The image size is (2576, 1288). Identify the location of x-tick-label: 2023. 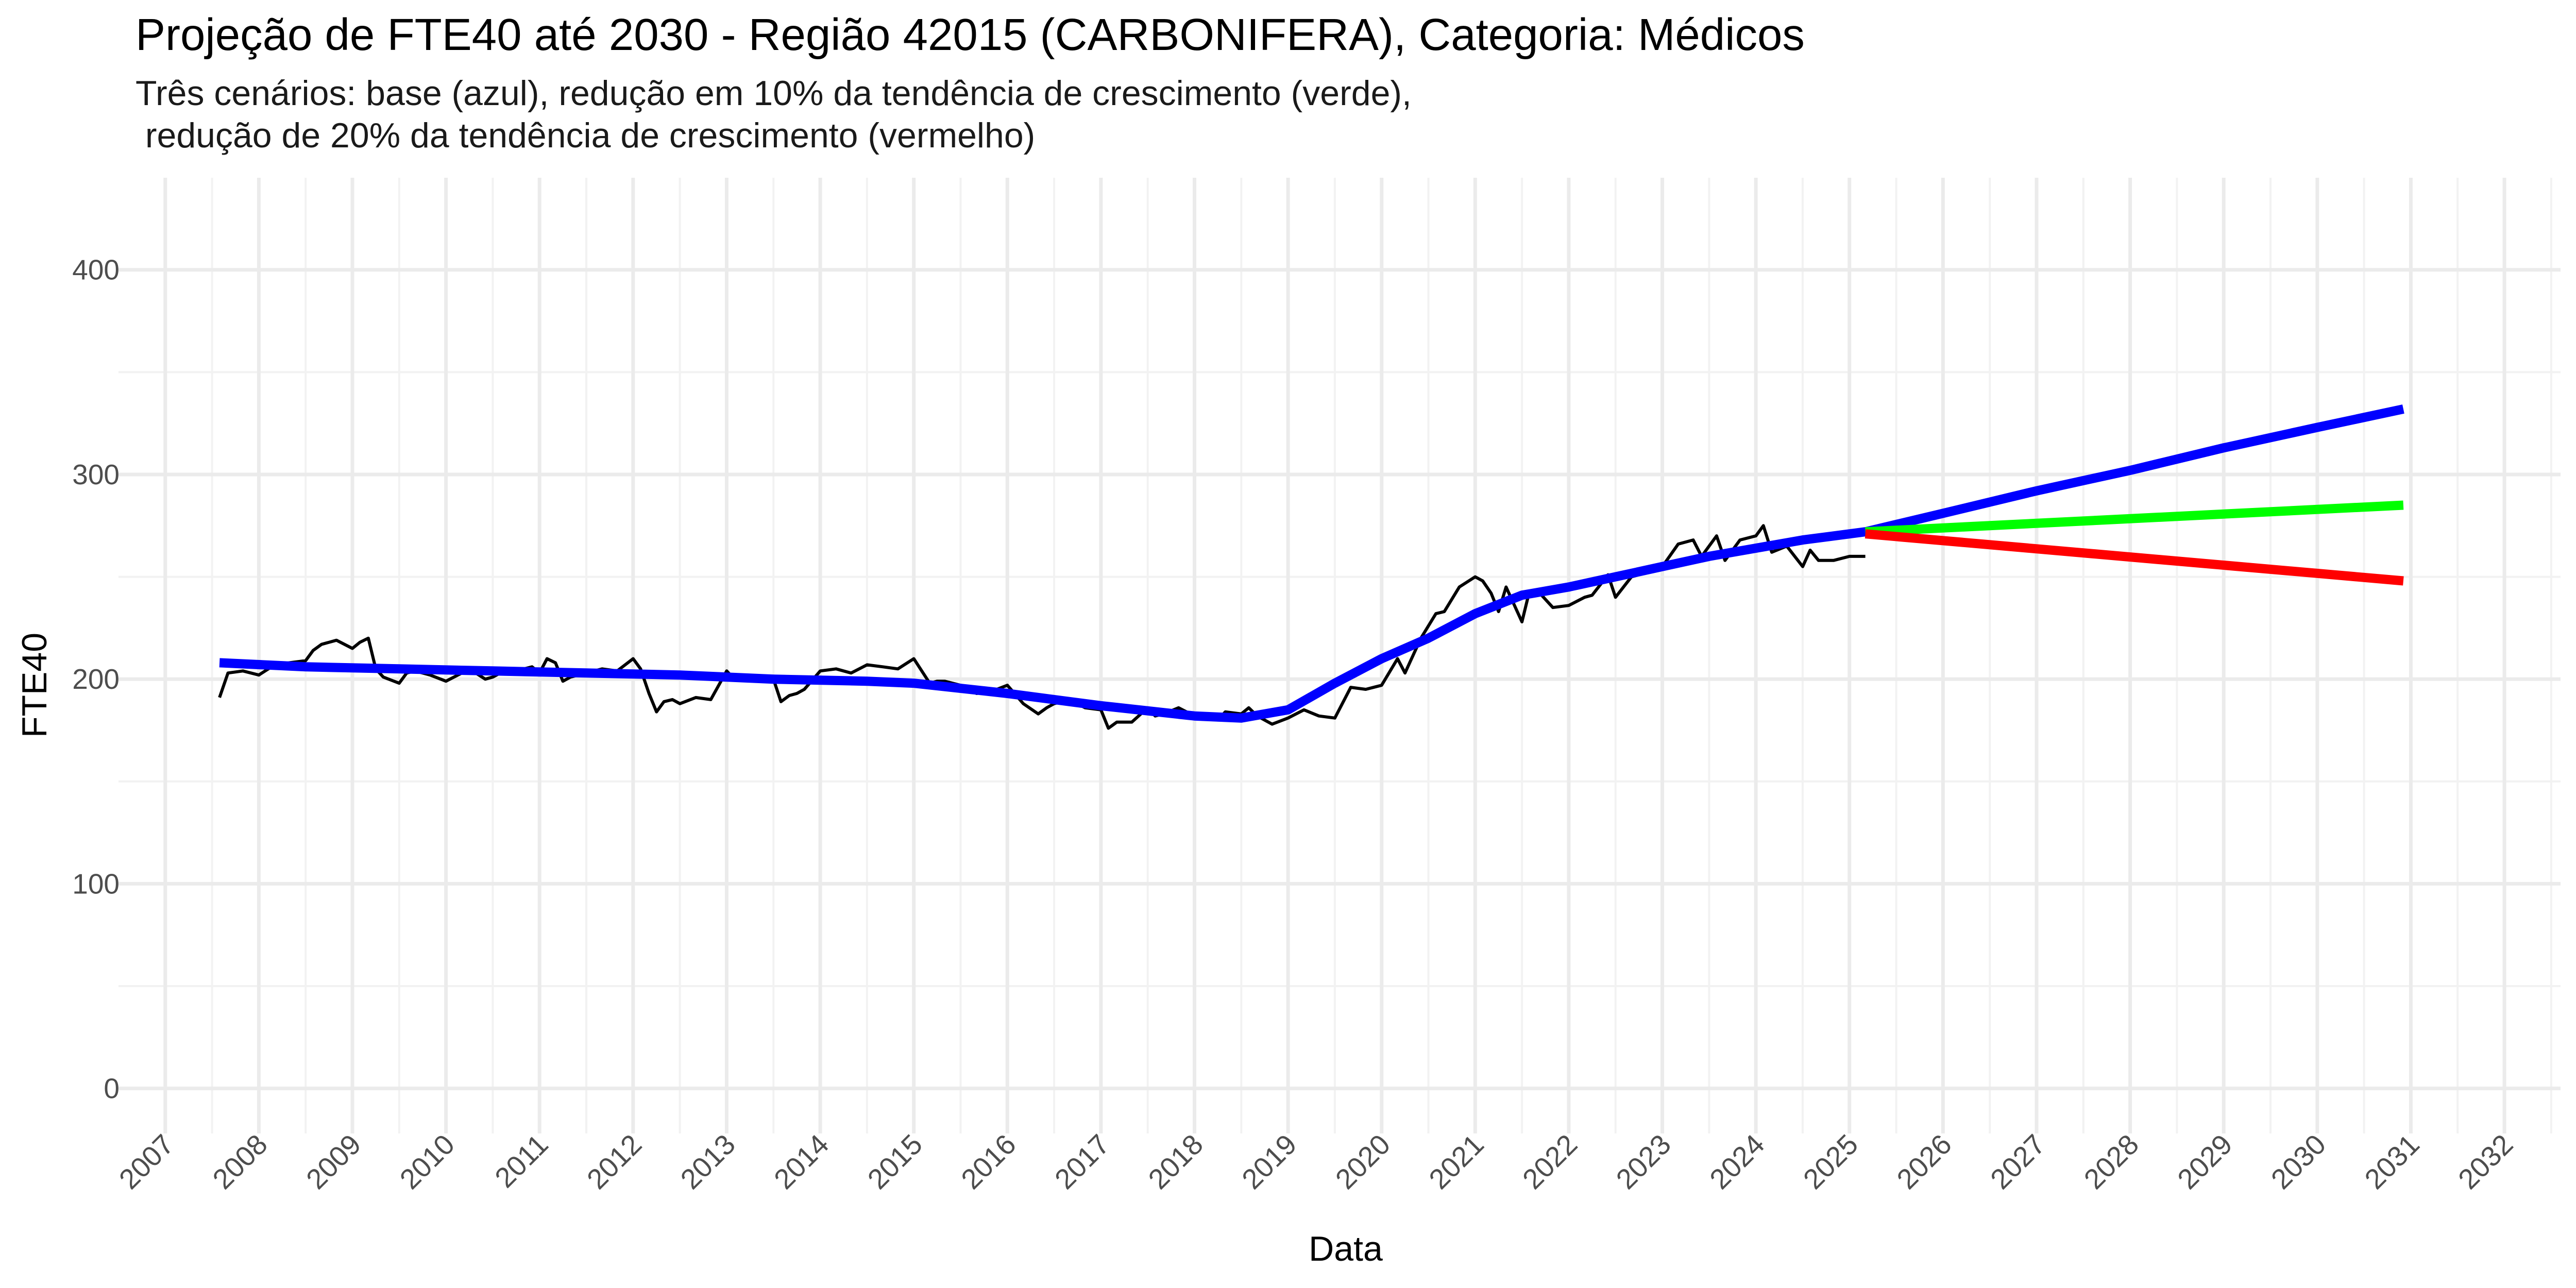
(1643, 1161).